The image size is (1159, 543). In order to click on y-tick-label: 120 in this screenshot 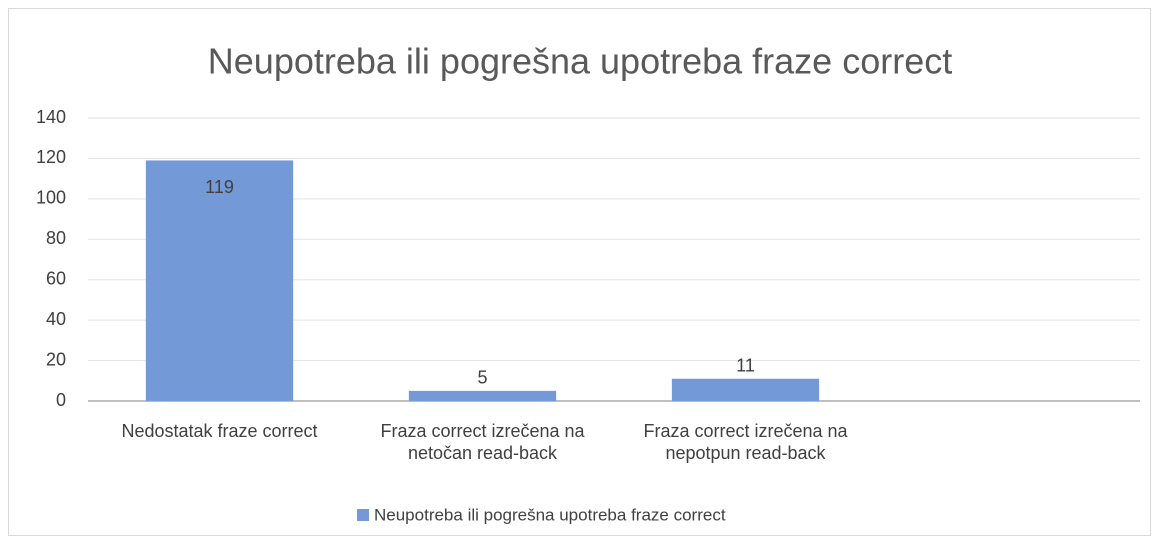, I will do `click(51, 157)`.